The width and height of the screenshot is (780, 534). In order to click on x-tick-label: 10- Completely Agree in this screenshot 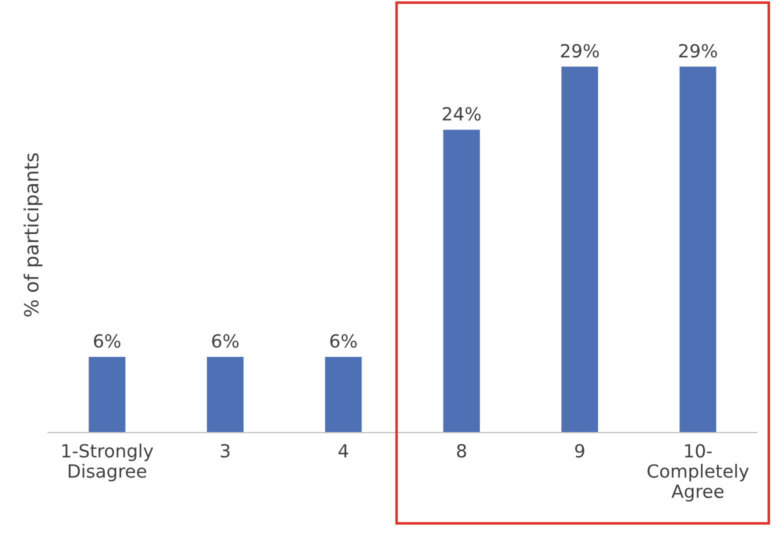, I will do `click(698, 473)`.